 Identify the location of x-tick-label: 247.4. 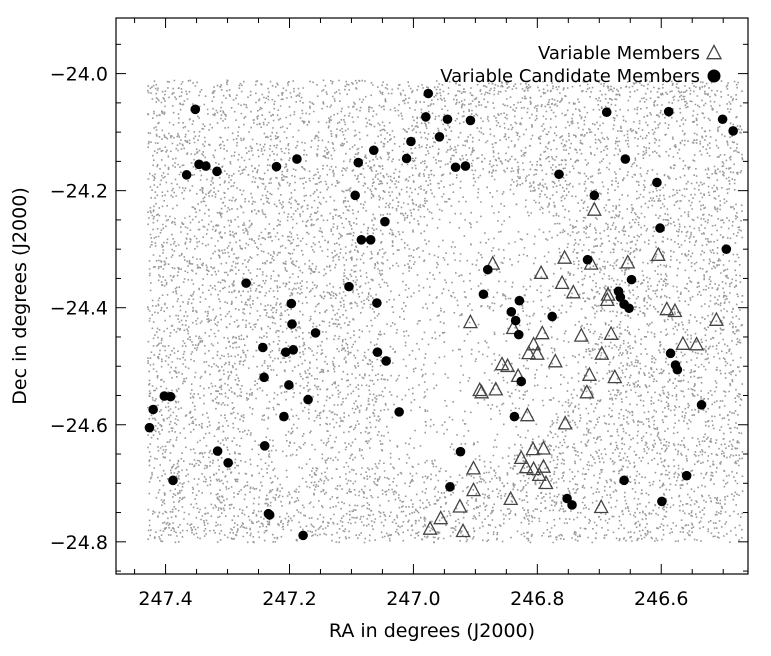
(165, 599).